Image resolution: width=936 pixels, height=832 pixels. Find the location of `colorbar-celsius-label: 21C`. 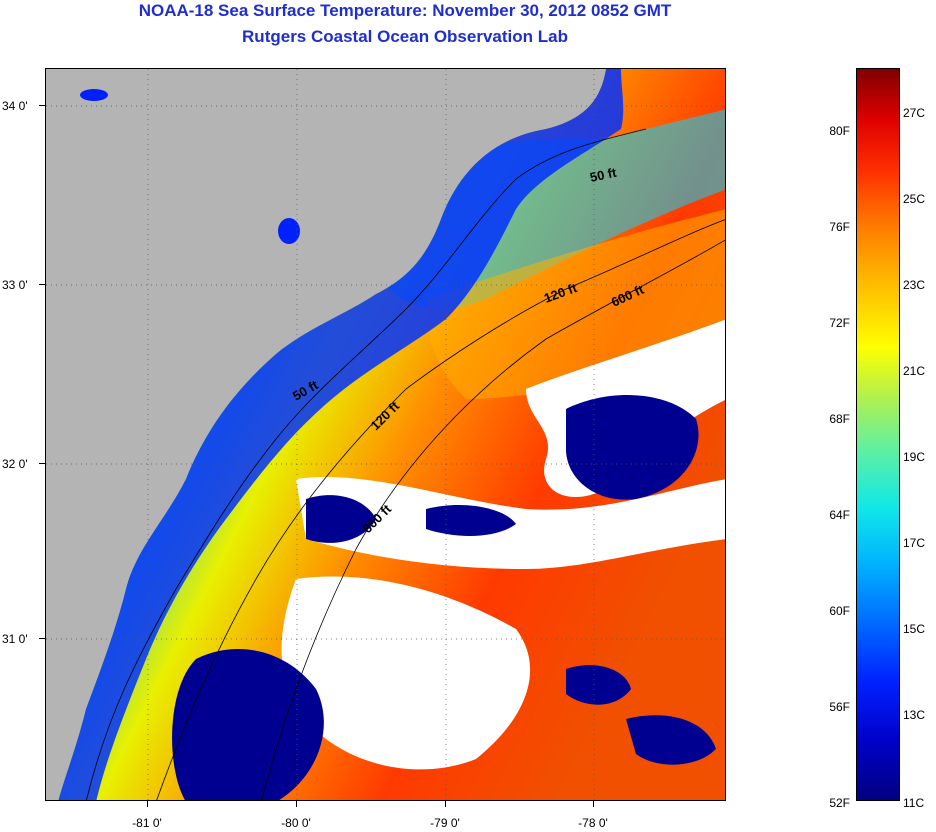

colorbar-celsius-label: 21C is located at coordinates (914, 371).